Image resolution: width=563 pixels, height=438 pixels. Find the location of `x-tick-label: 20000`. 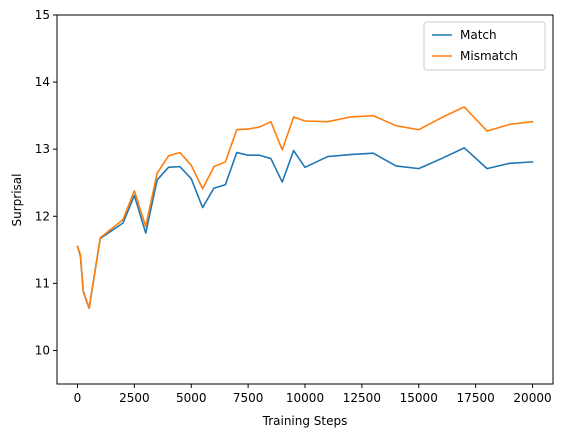

x-tick-label: 20000 is located at coordinates (532, 398).